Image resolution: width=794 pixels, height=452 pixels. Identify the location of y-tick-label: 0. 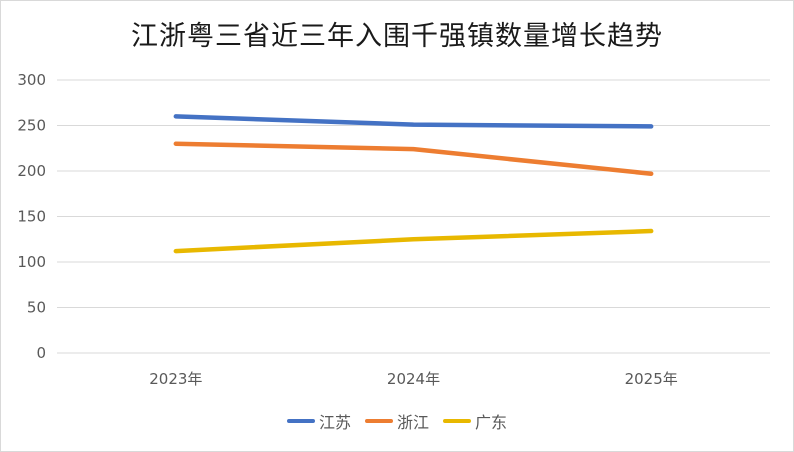
(41, 353).